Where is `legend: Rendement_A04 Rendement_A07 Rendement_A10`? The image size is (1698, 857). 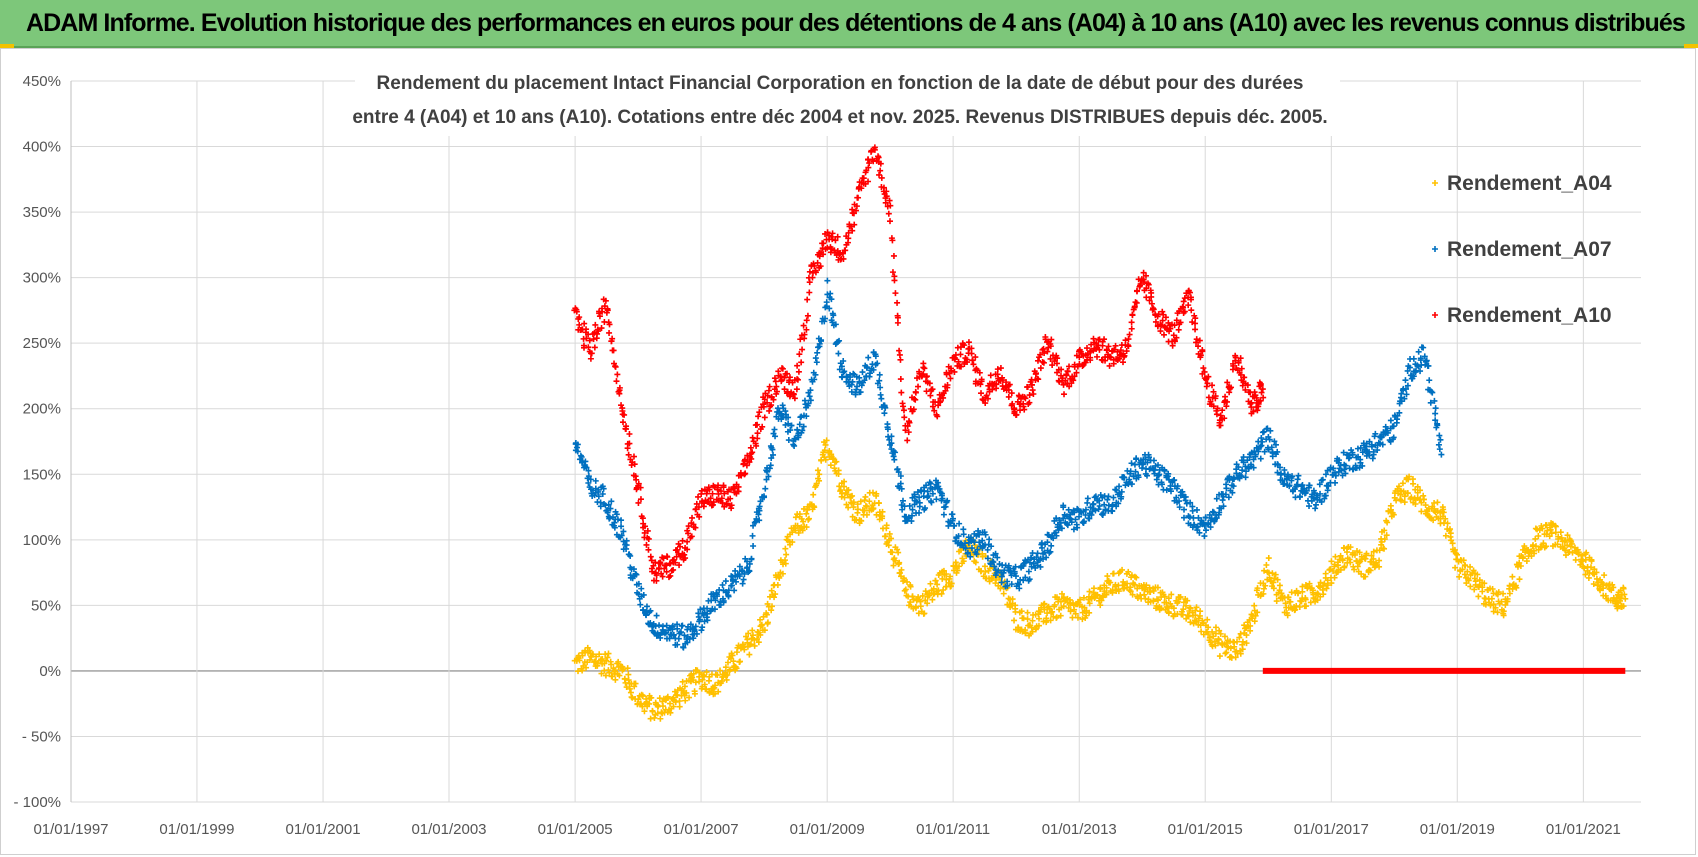
legend: Rendement_A04 Rendement_A07 Rendement_A10 is located at coordinates (1522, 249).